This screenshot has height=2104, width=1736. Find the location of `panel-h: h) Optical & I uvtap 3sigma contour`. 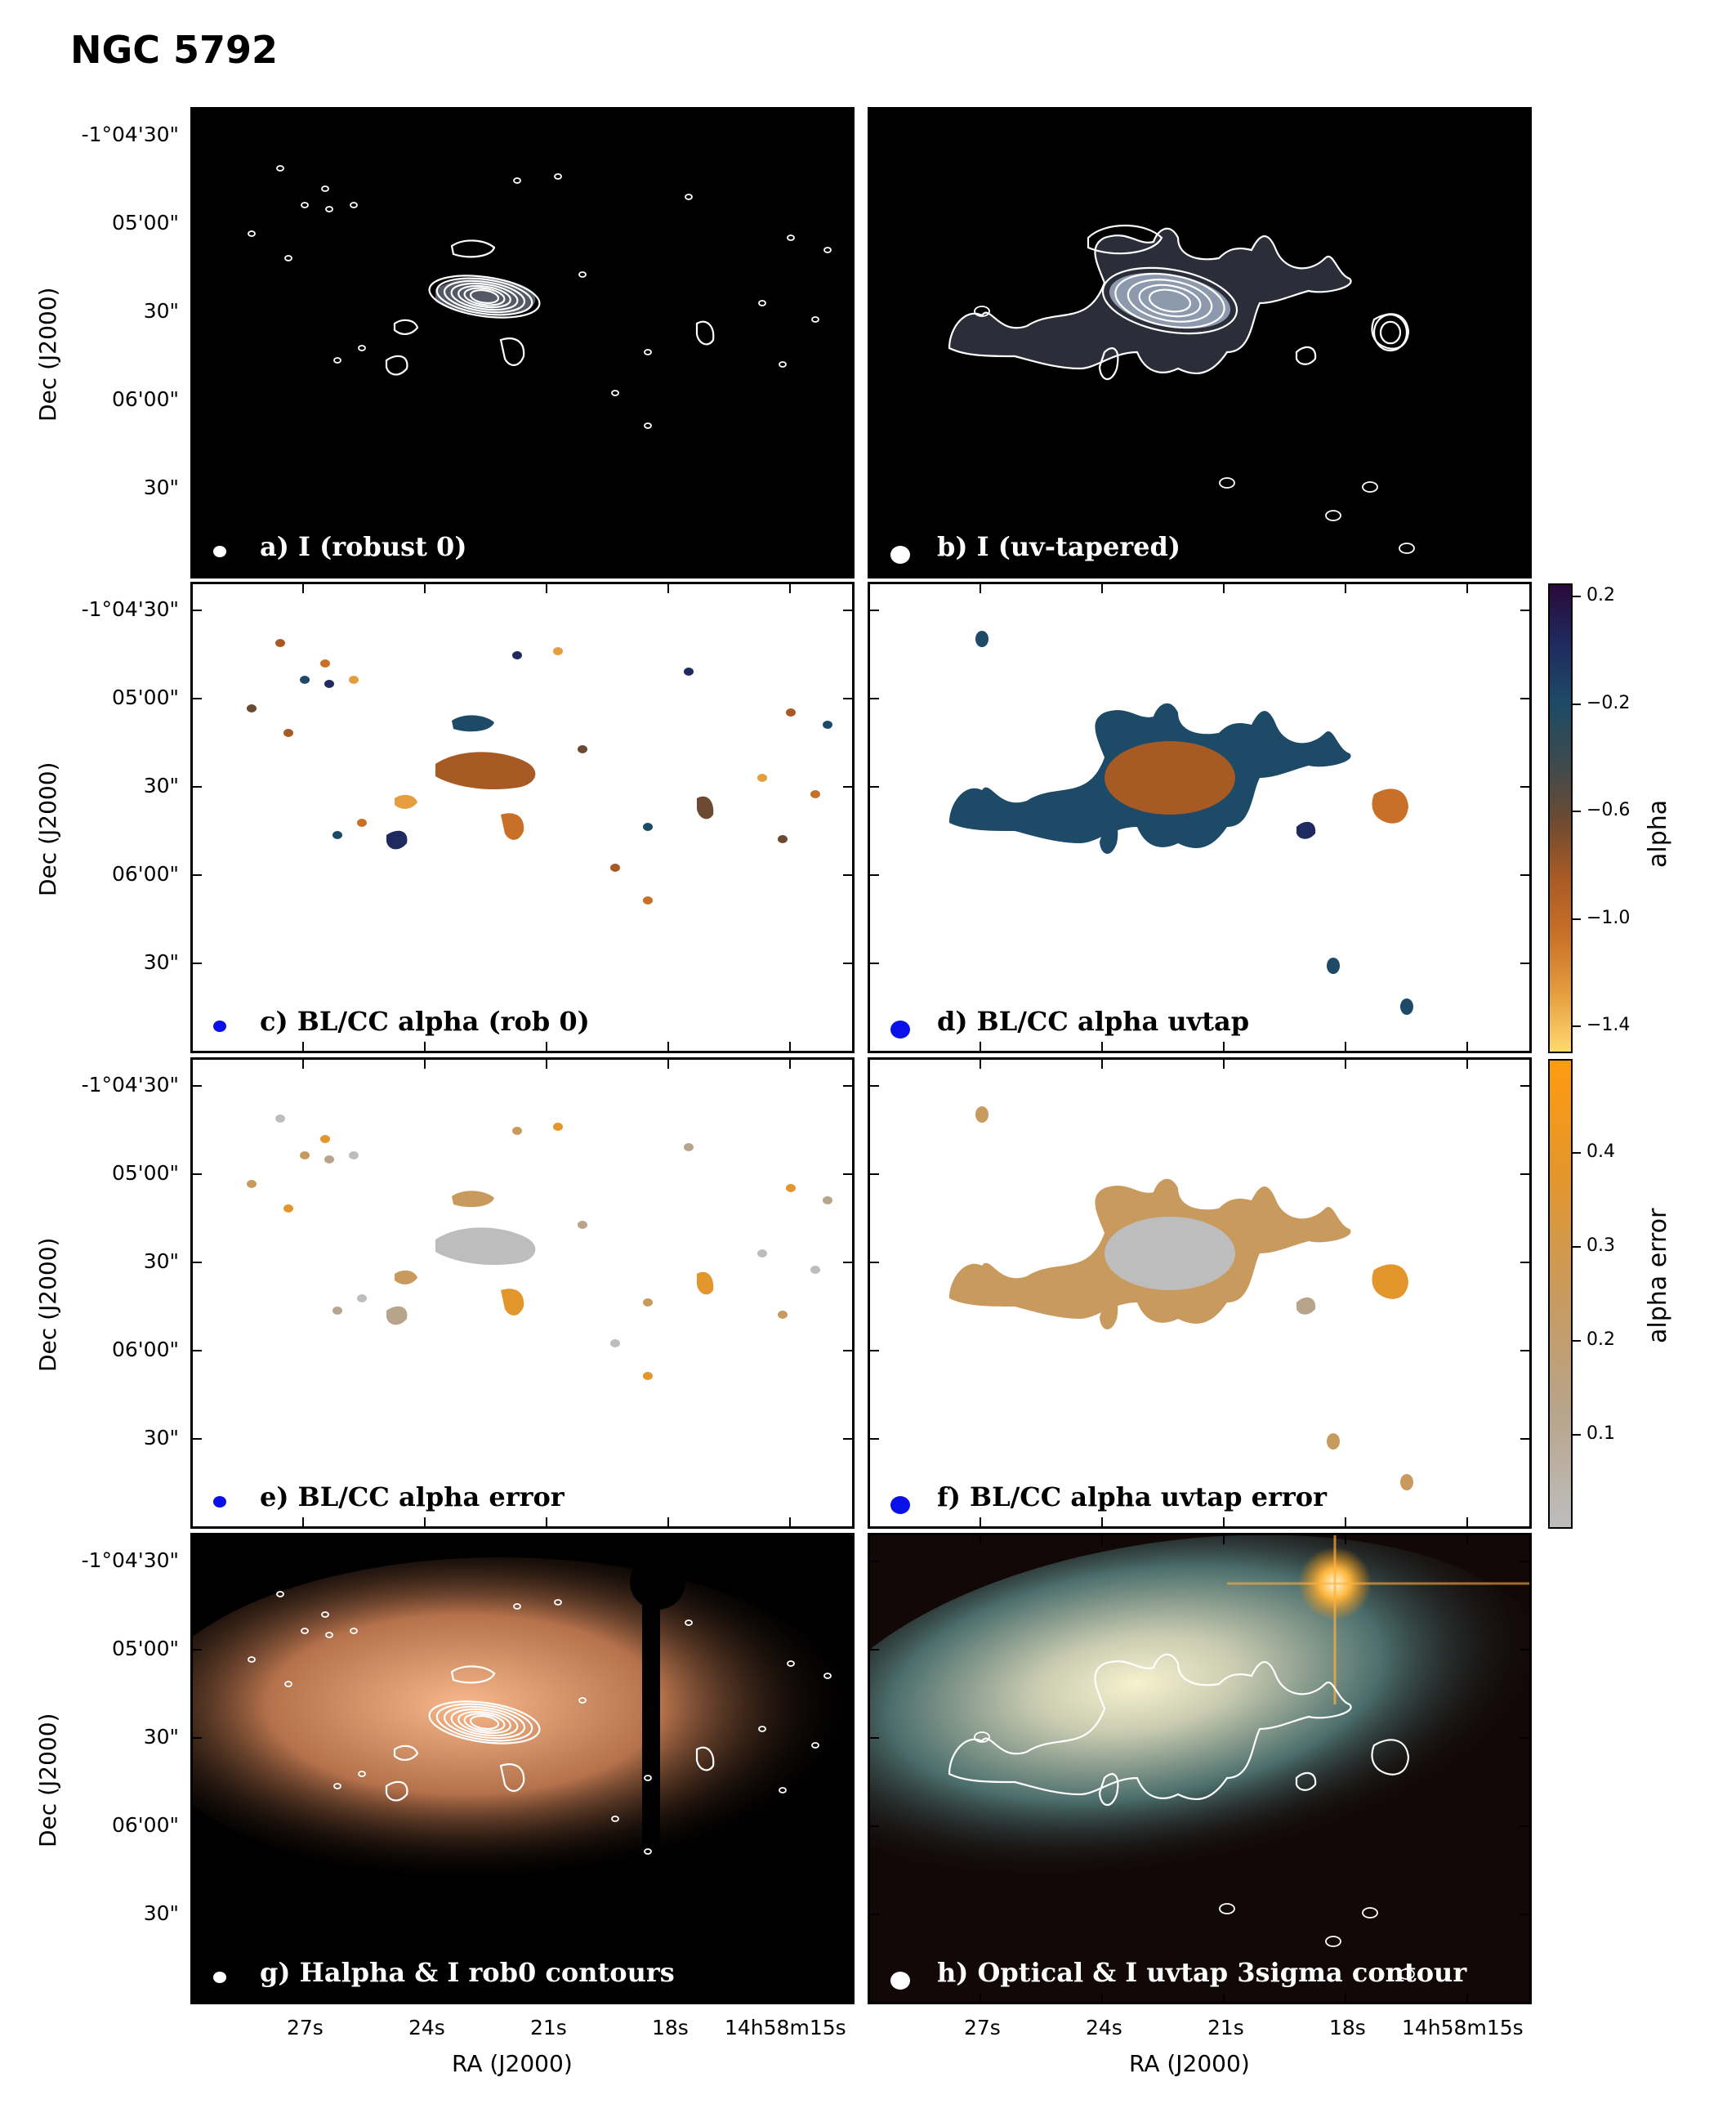

panel-h: h) Optical & I uvtap 3sigma contour is located at coordinates (1200, 1768).